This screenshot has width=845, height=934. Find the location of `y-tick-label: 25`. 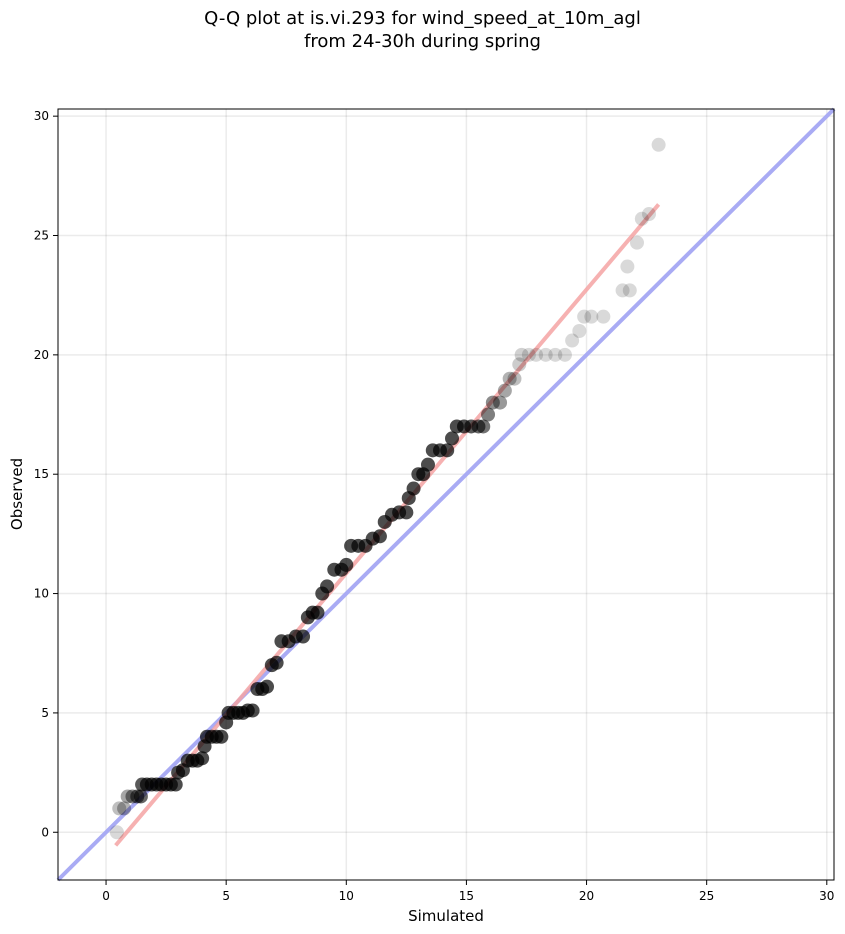

y-tick-label: 25 is located at coordinates (41, 236).